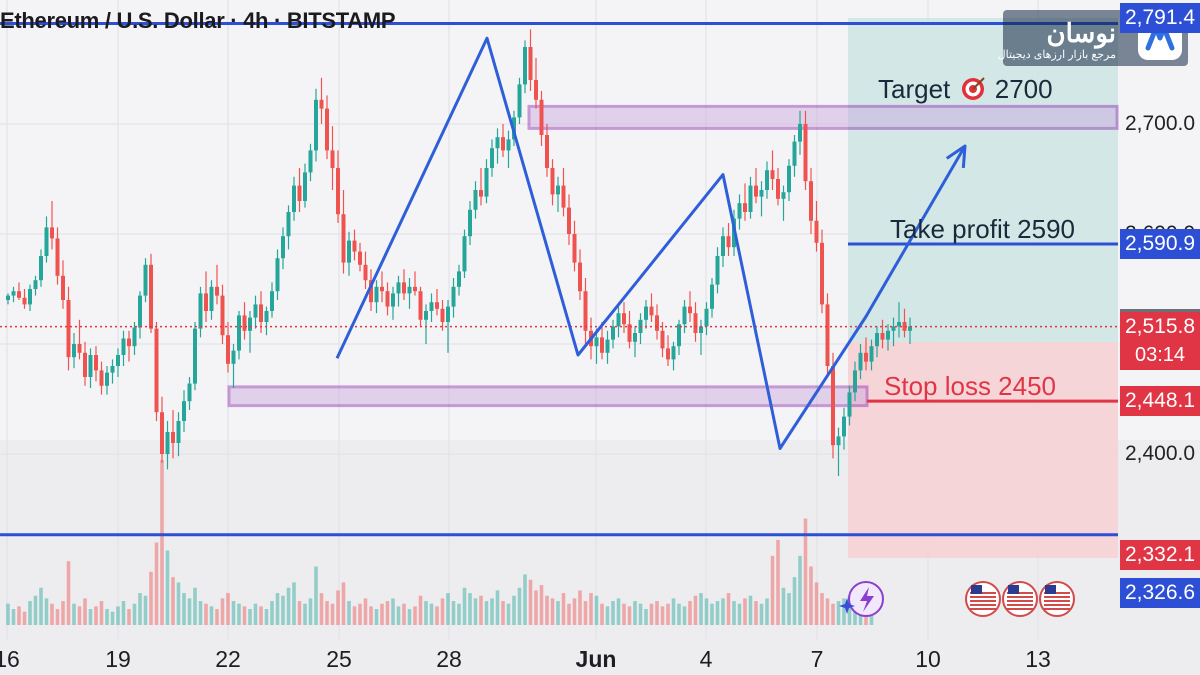  I want to click on target-icon, so click(973, 88).